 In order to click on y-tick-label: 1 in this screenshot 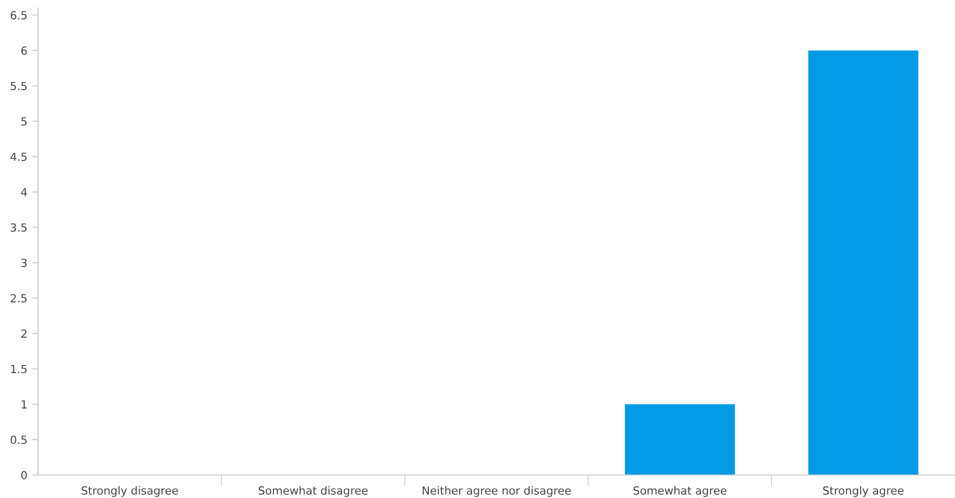, I will do `click(24, 404)`.